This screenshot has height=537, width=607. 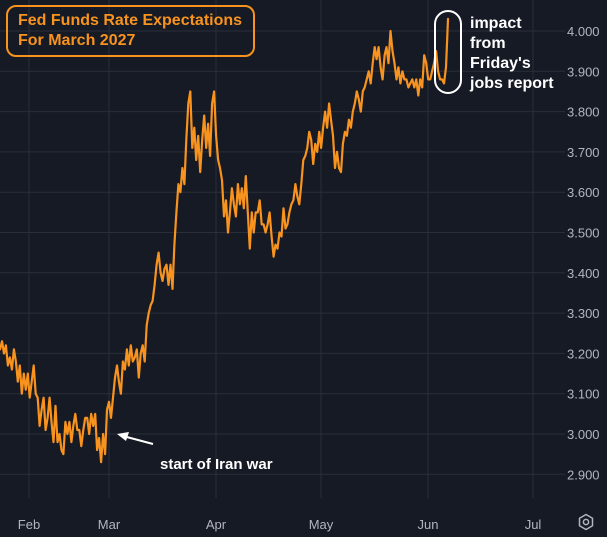 What do you see at coordinates (448, 52) in the screenshot?
I see `annotation-highlight-oval` at bounding box center [448, 52].